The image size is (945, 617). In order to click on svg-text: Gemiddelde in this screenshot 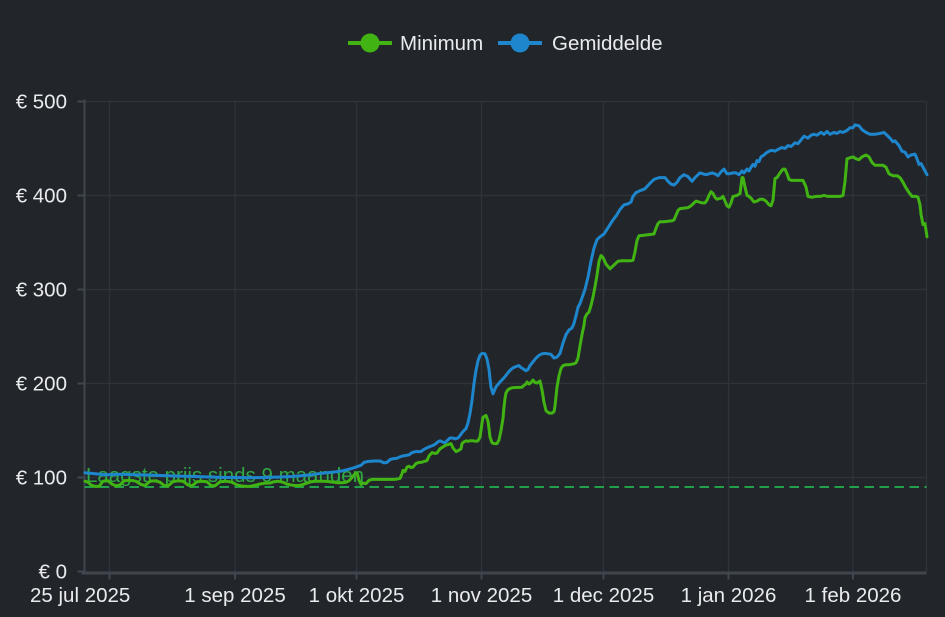, I will do `click(607, 43)`.